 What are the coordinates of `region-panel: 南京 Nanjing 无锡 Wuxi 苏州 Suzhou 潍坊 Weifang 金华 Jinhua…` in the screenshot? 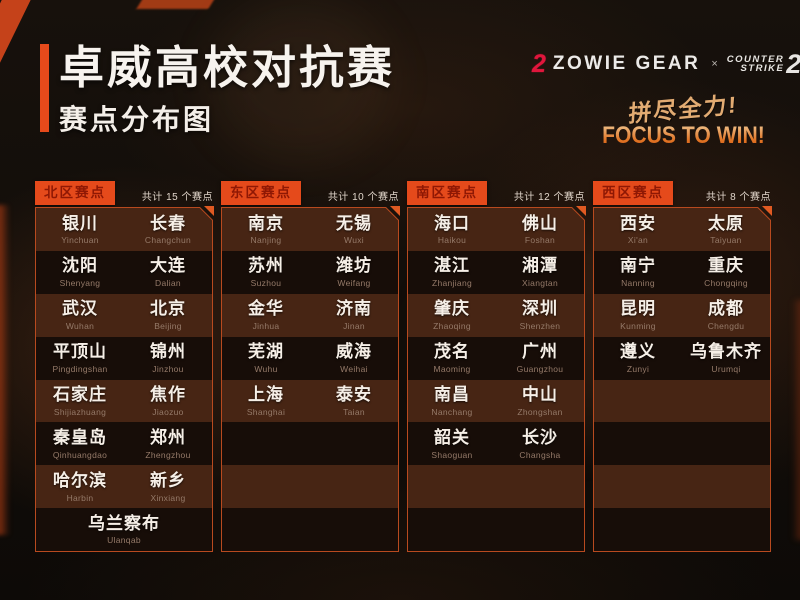 It's located at (310, 379).